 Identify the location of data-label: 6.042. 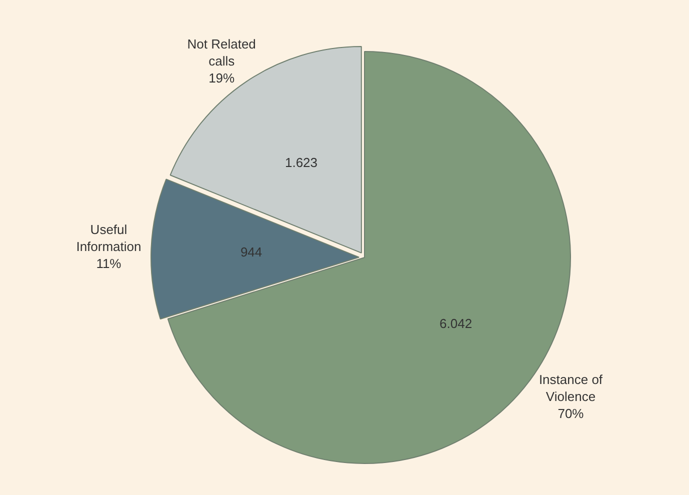
(456, 324).